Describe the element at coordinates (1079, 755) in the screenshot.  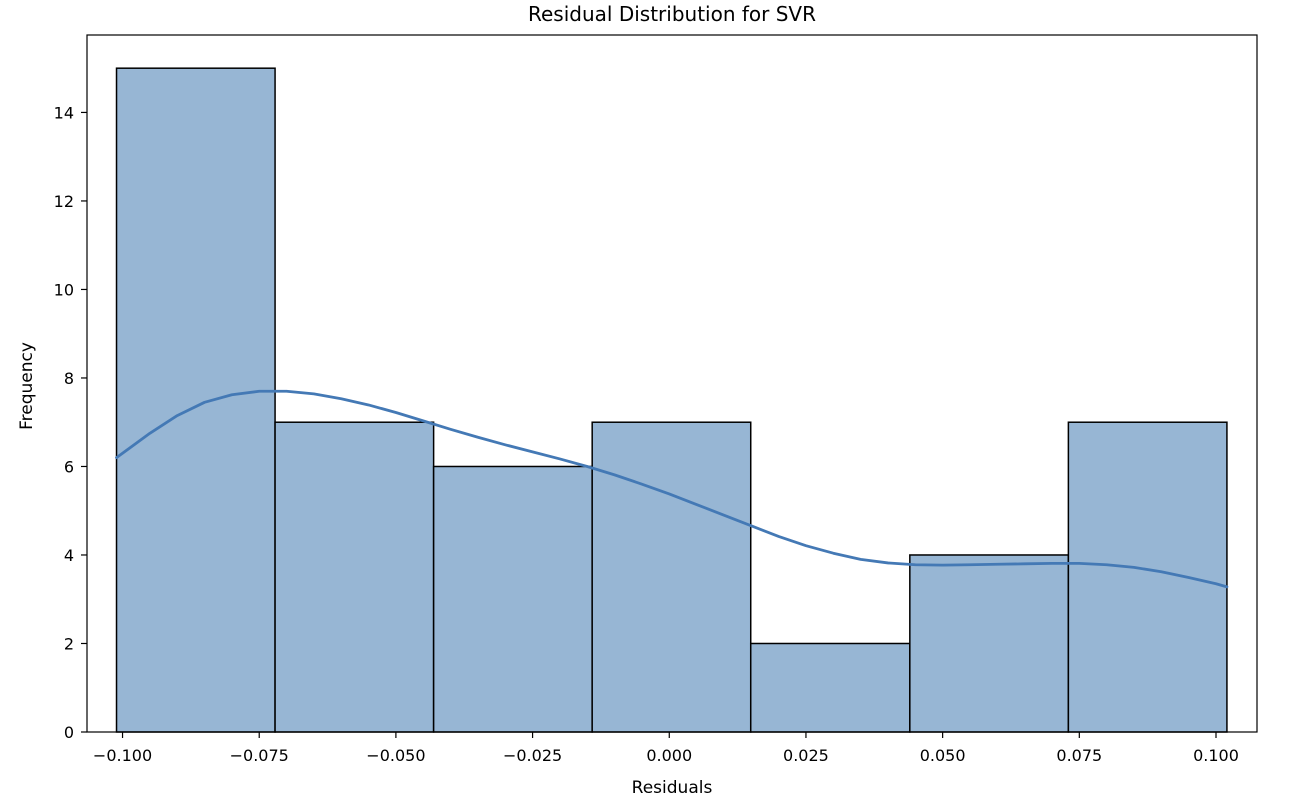
I see `x-tick-label: 0.075` at that location.